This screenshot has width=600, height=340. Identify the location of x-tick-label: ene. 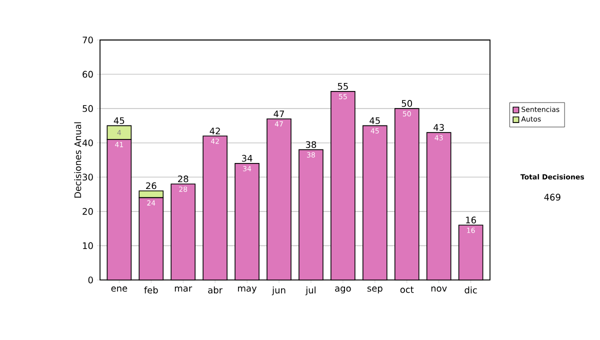
(119, 289).